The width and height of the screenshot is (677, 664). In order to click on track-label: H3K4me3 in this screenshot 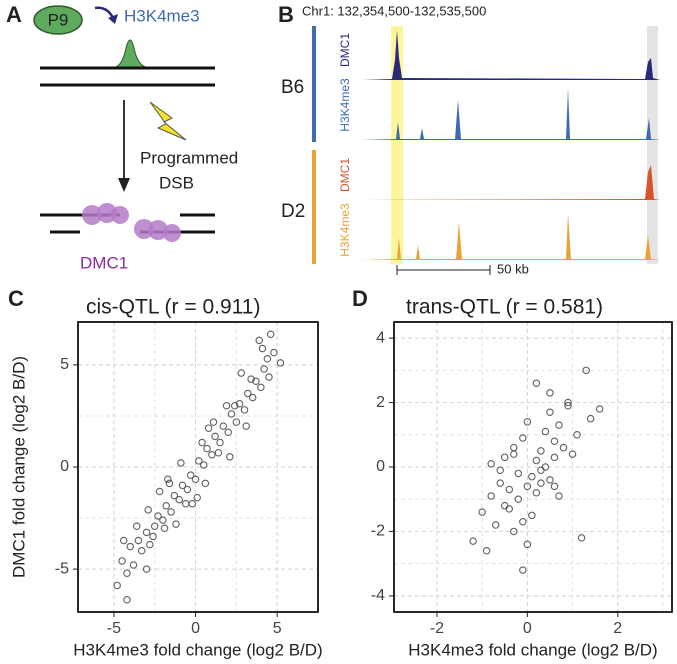, I will do `click(345, 105)`.